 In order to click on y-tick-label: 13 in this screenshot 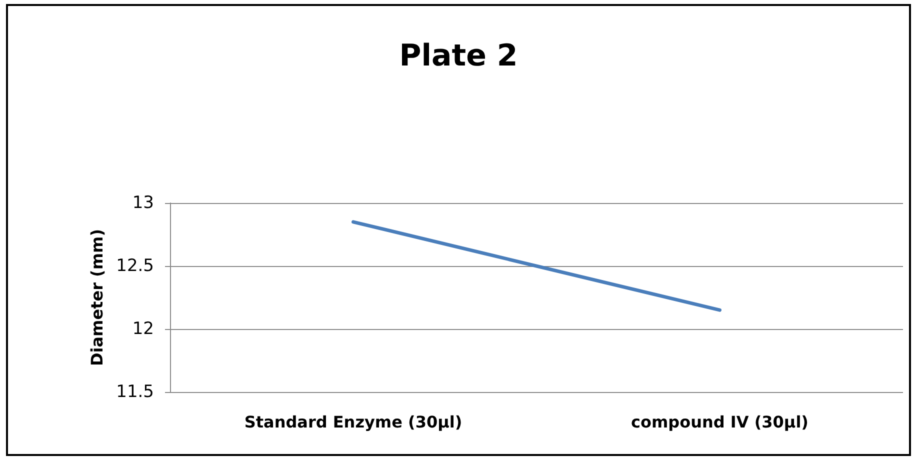, I will do `click(143, 203)`.